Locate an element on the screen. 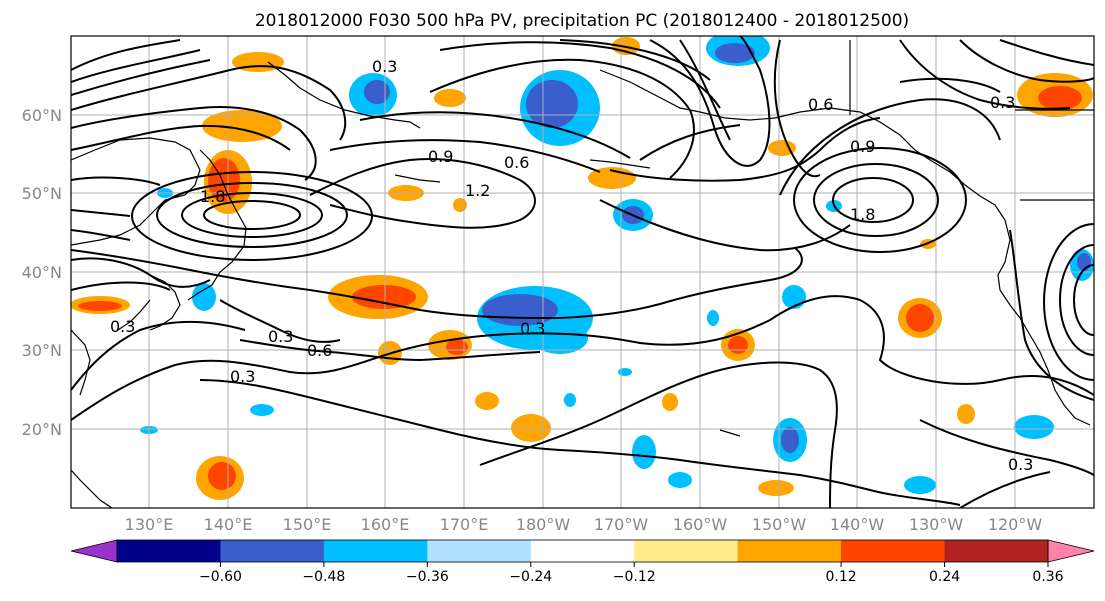 This screenshot has width=1105, height=601. contour-label: 1.2 is located at coordinates (477, 190).